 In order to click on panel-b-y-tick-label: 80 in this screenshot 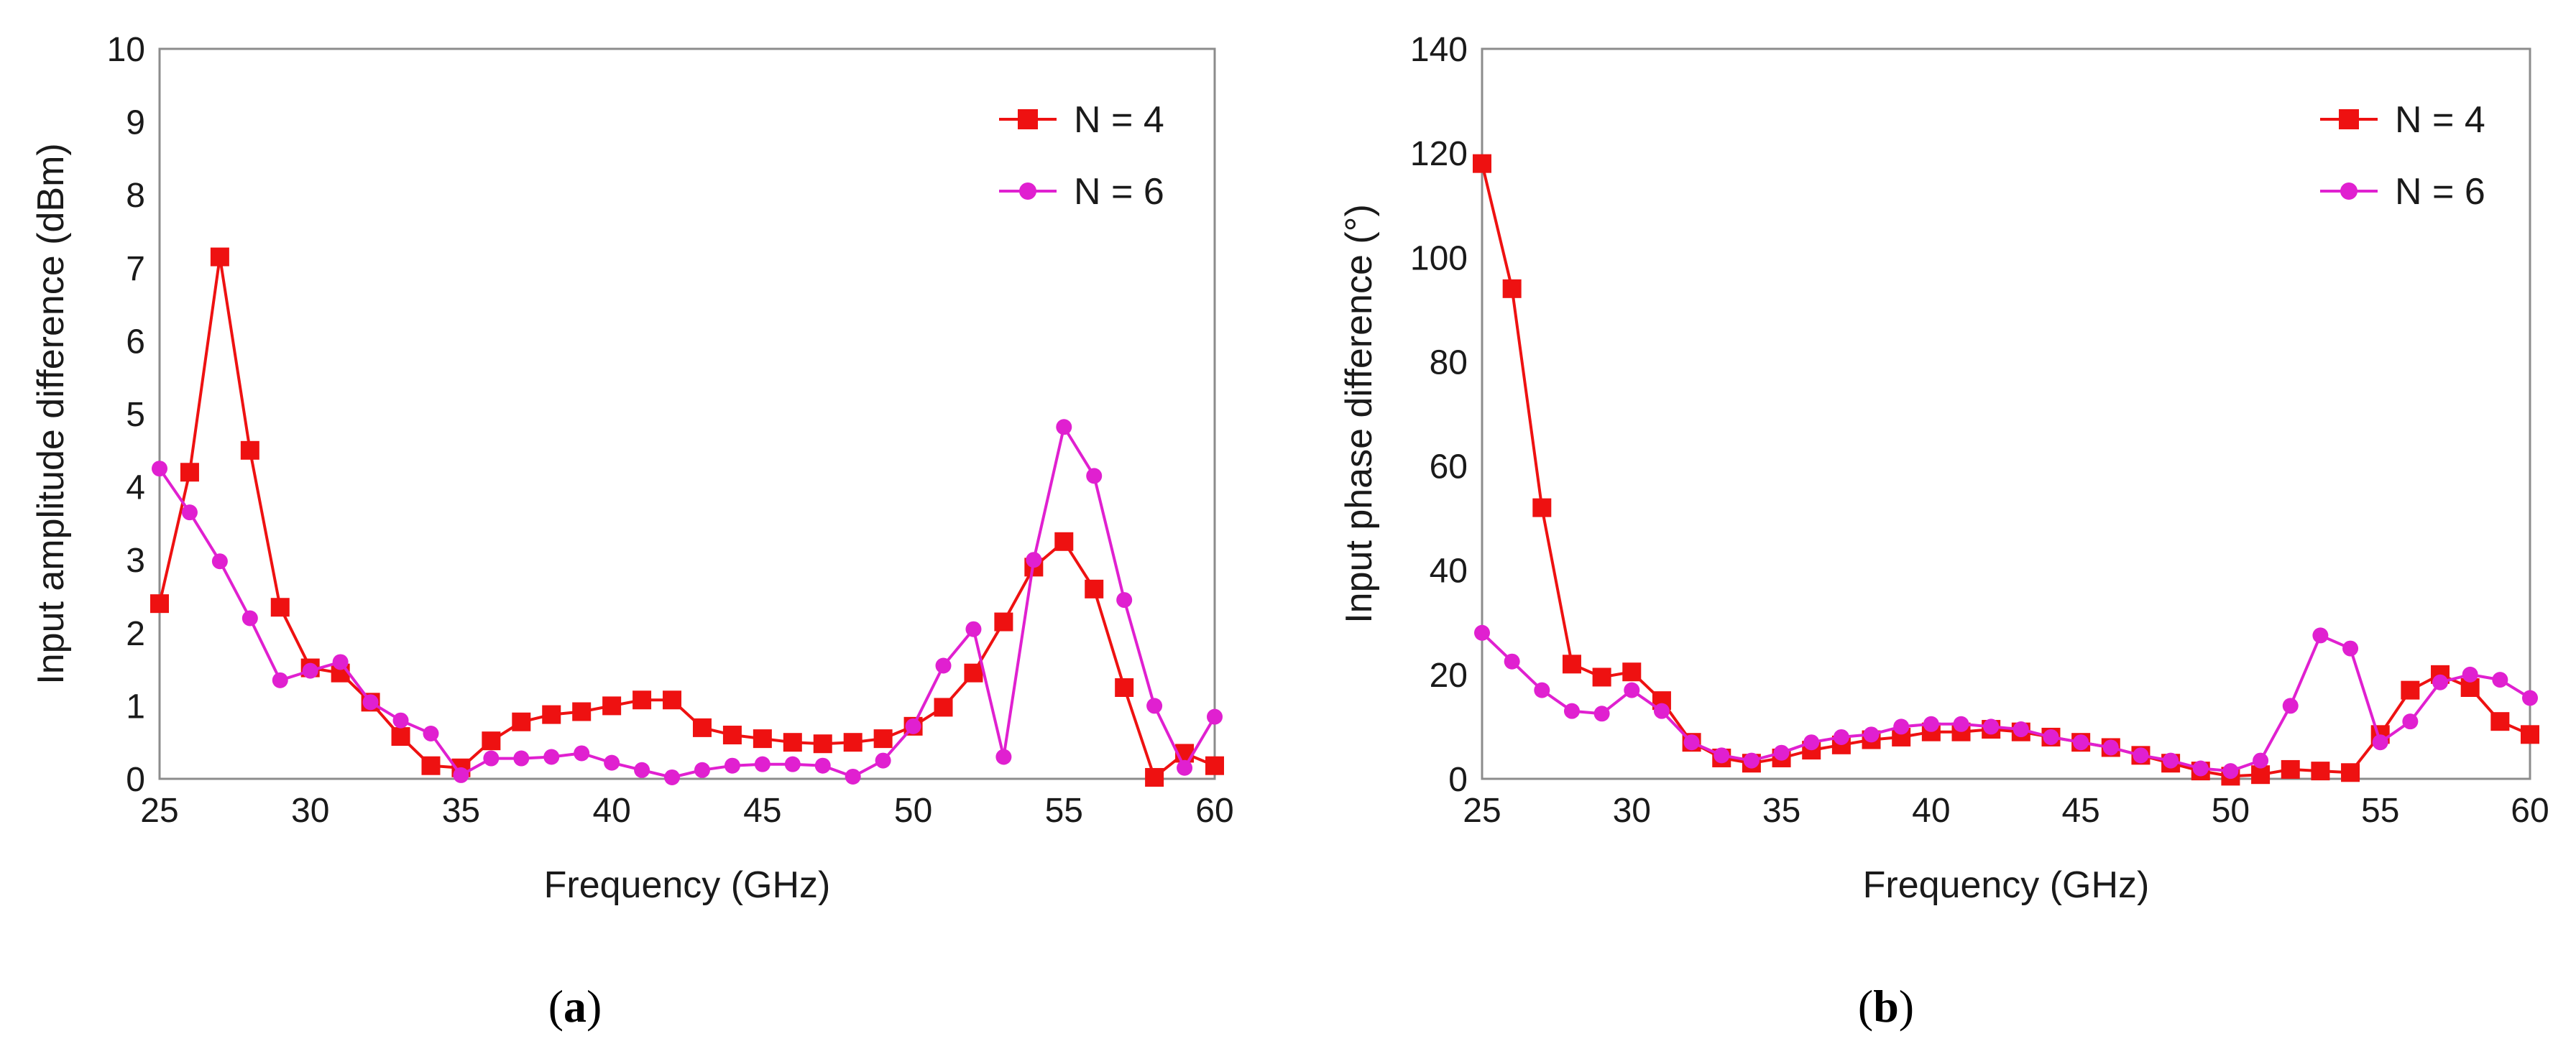, I will do `click(1449, 362)`.